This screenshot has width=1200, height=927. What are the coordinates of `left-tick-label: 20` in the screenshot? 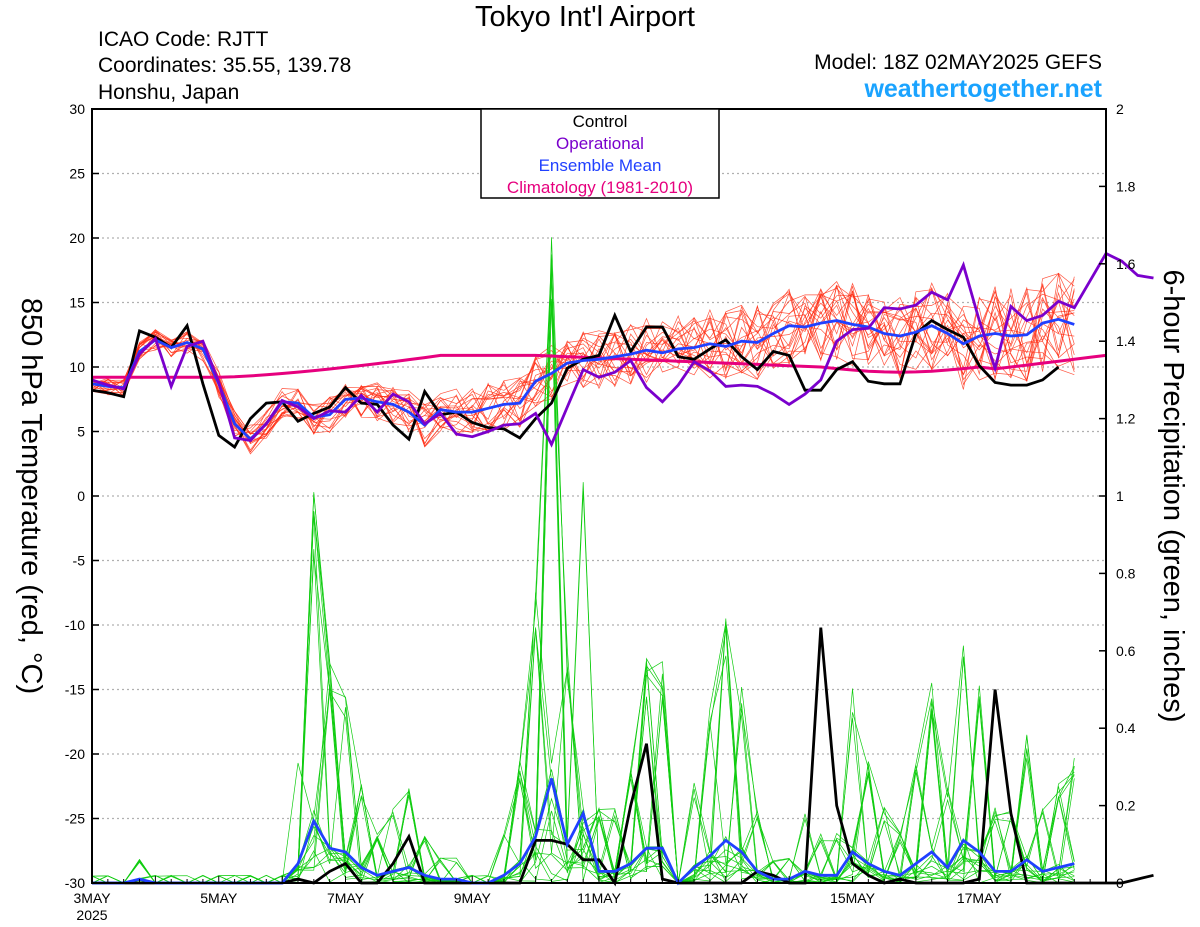 It's located at (77, 238).